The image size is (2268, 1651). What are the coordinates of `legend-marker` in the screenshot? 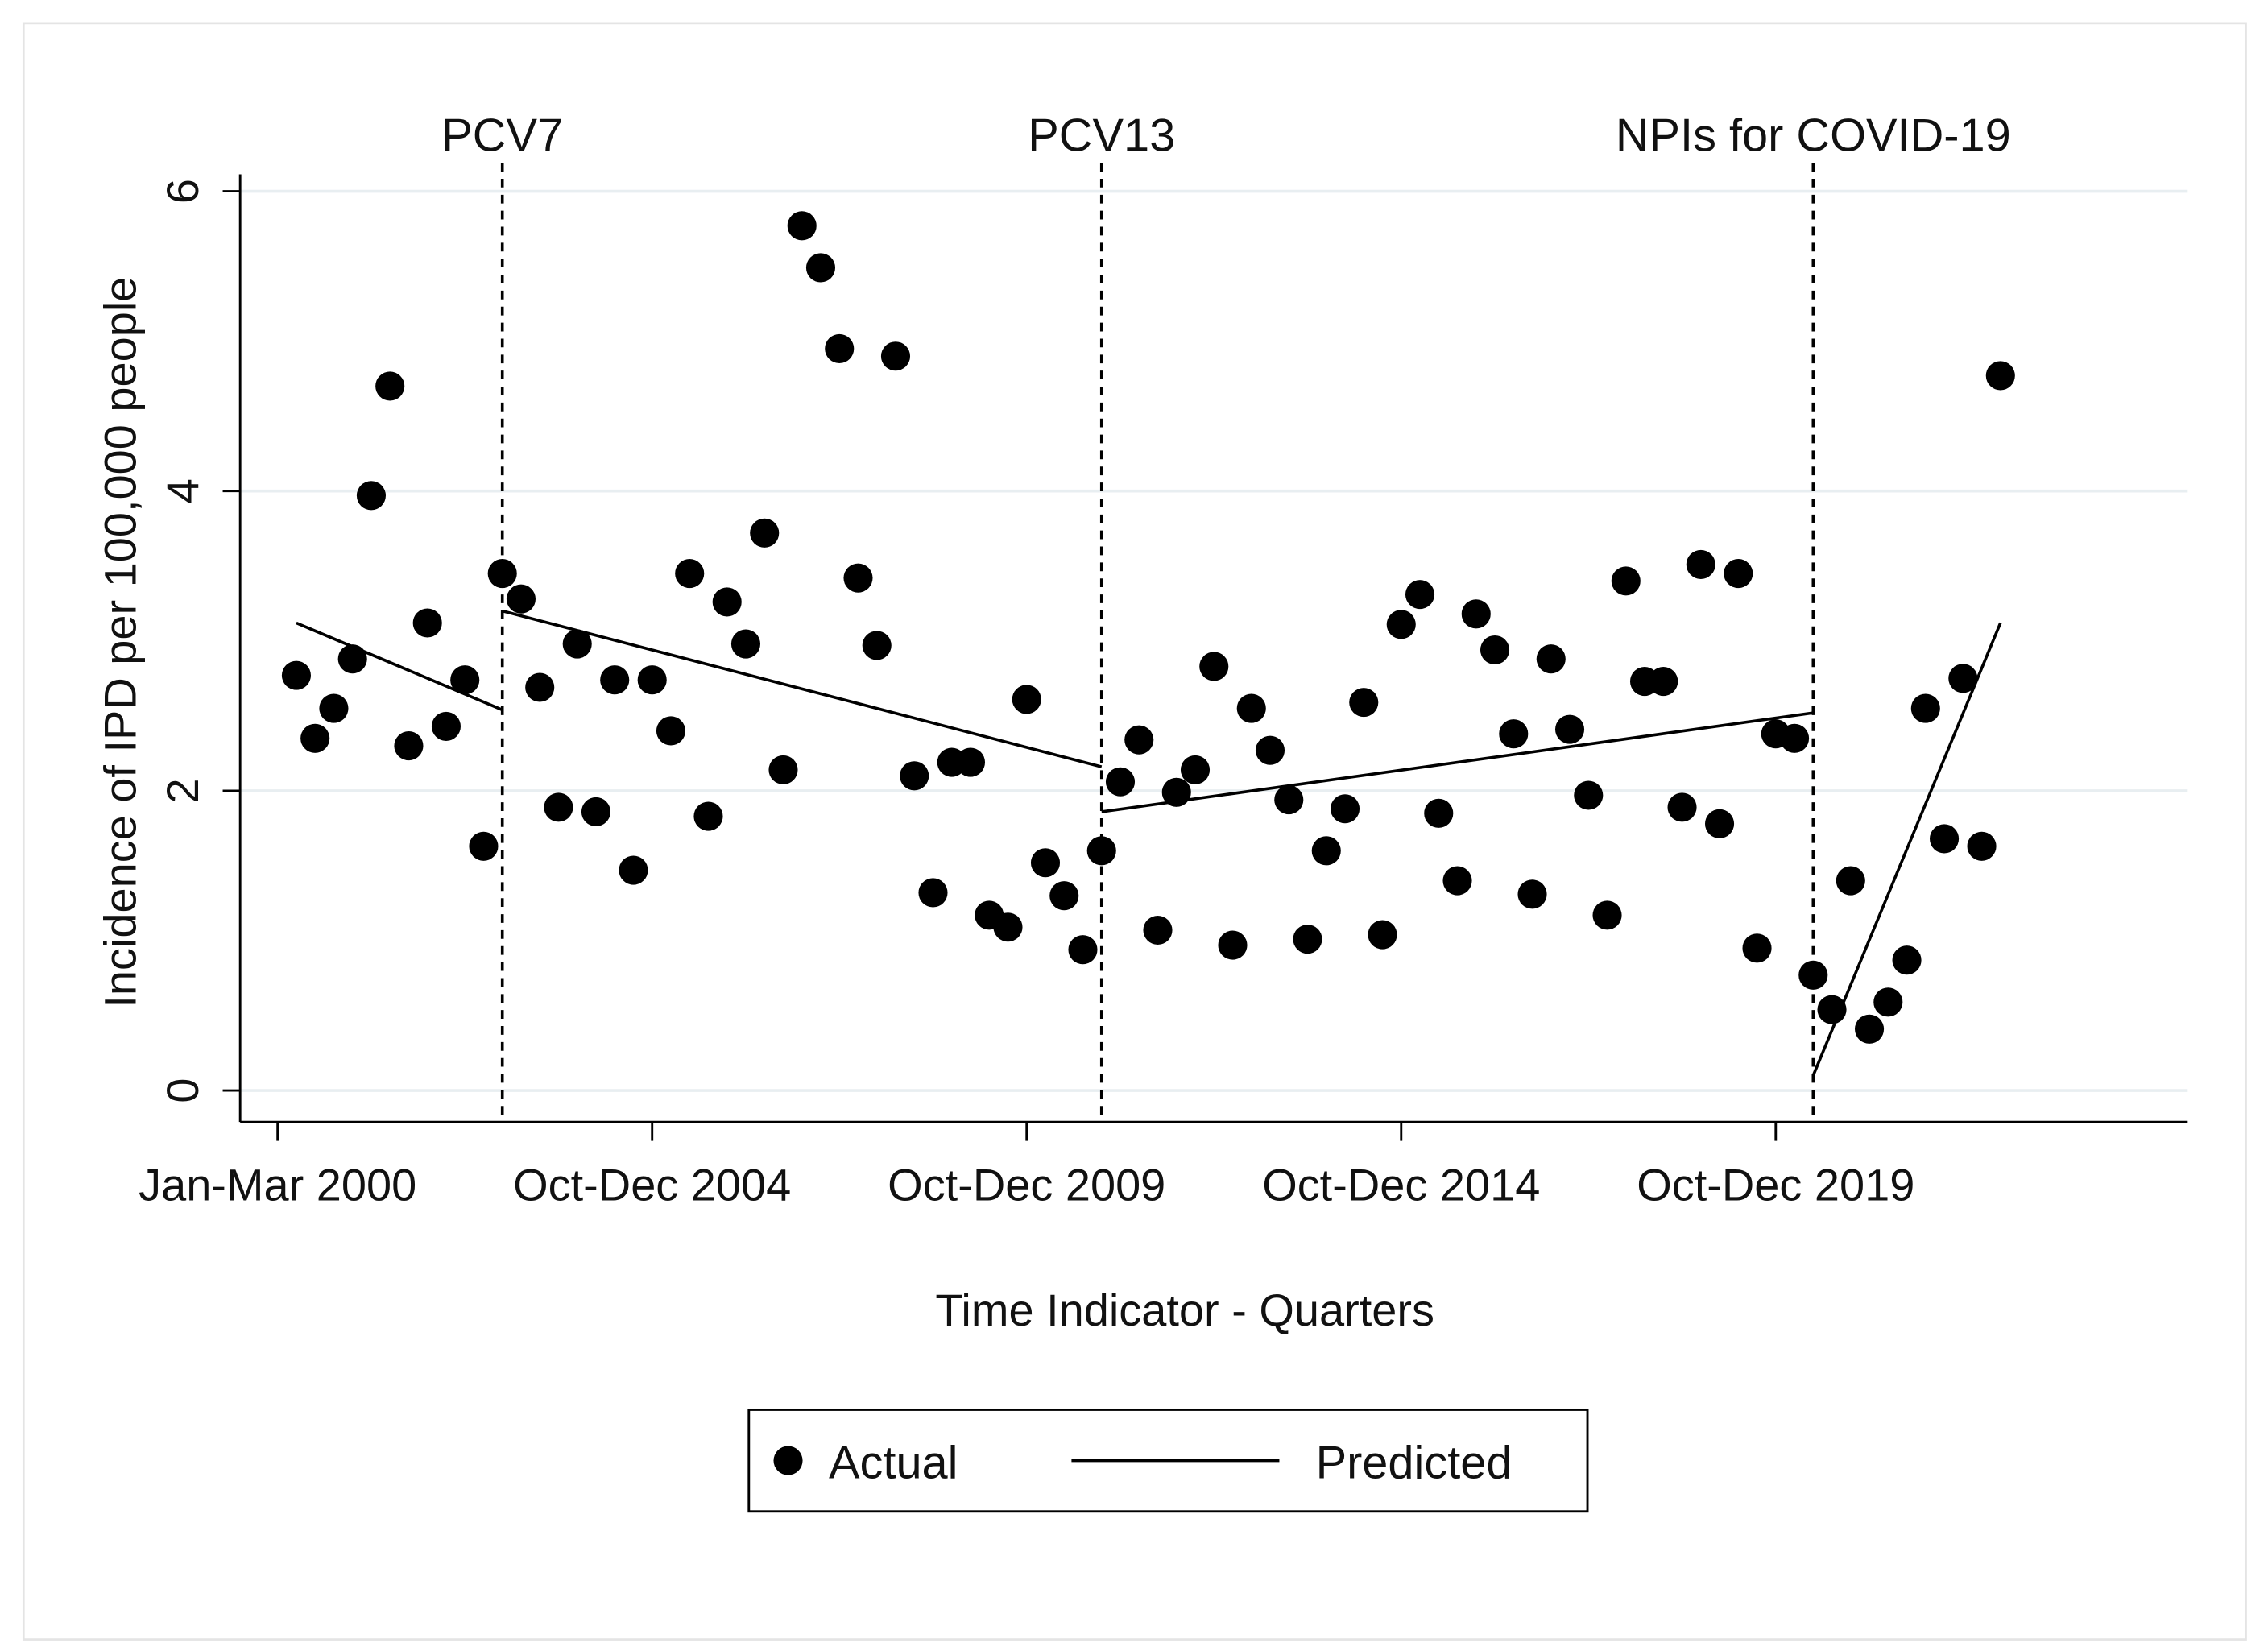 It's located at (788, 1460).